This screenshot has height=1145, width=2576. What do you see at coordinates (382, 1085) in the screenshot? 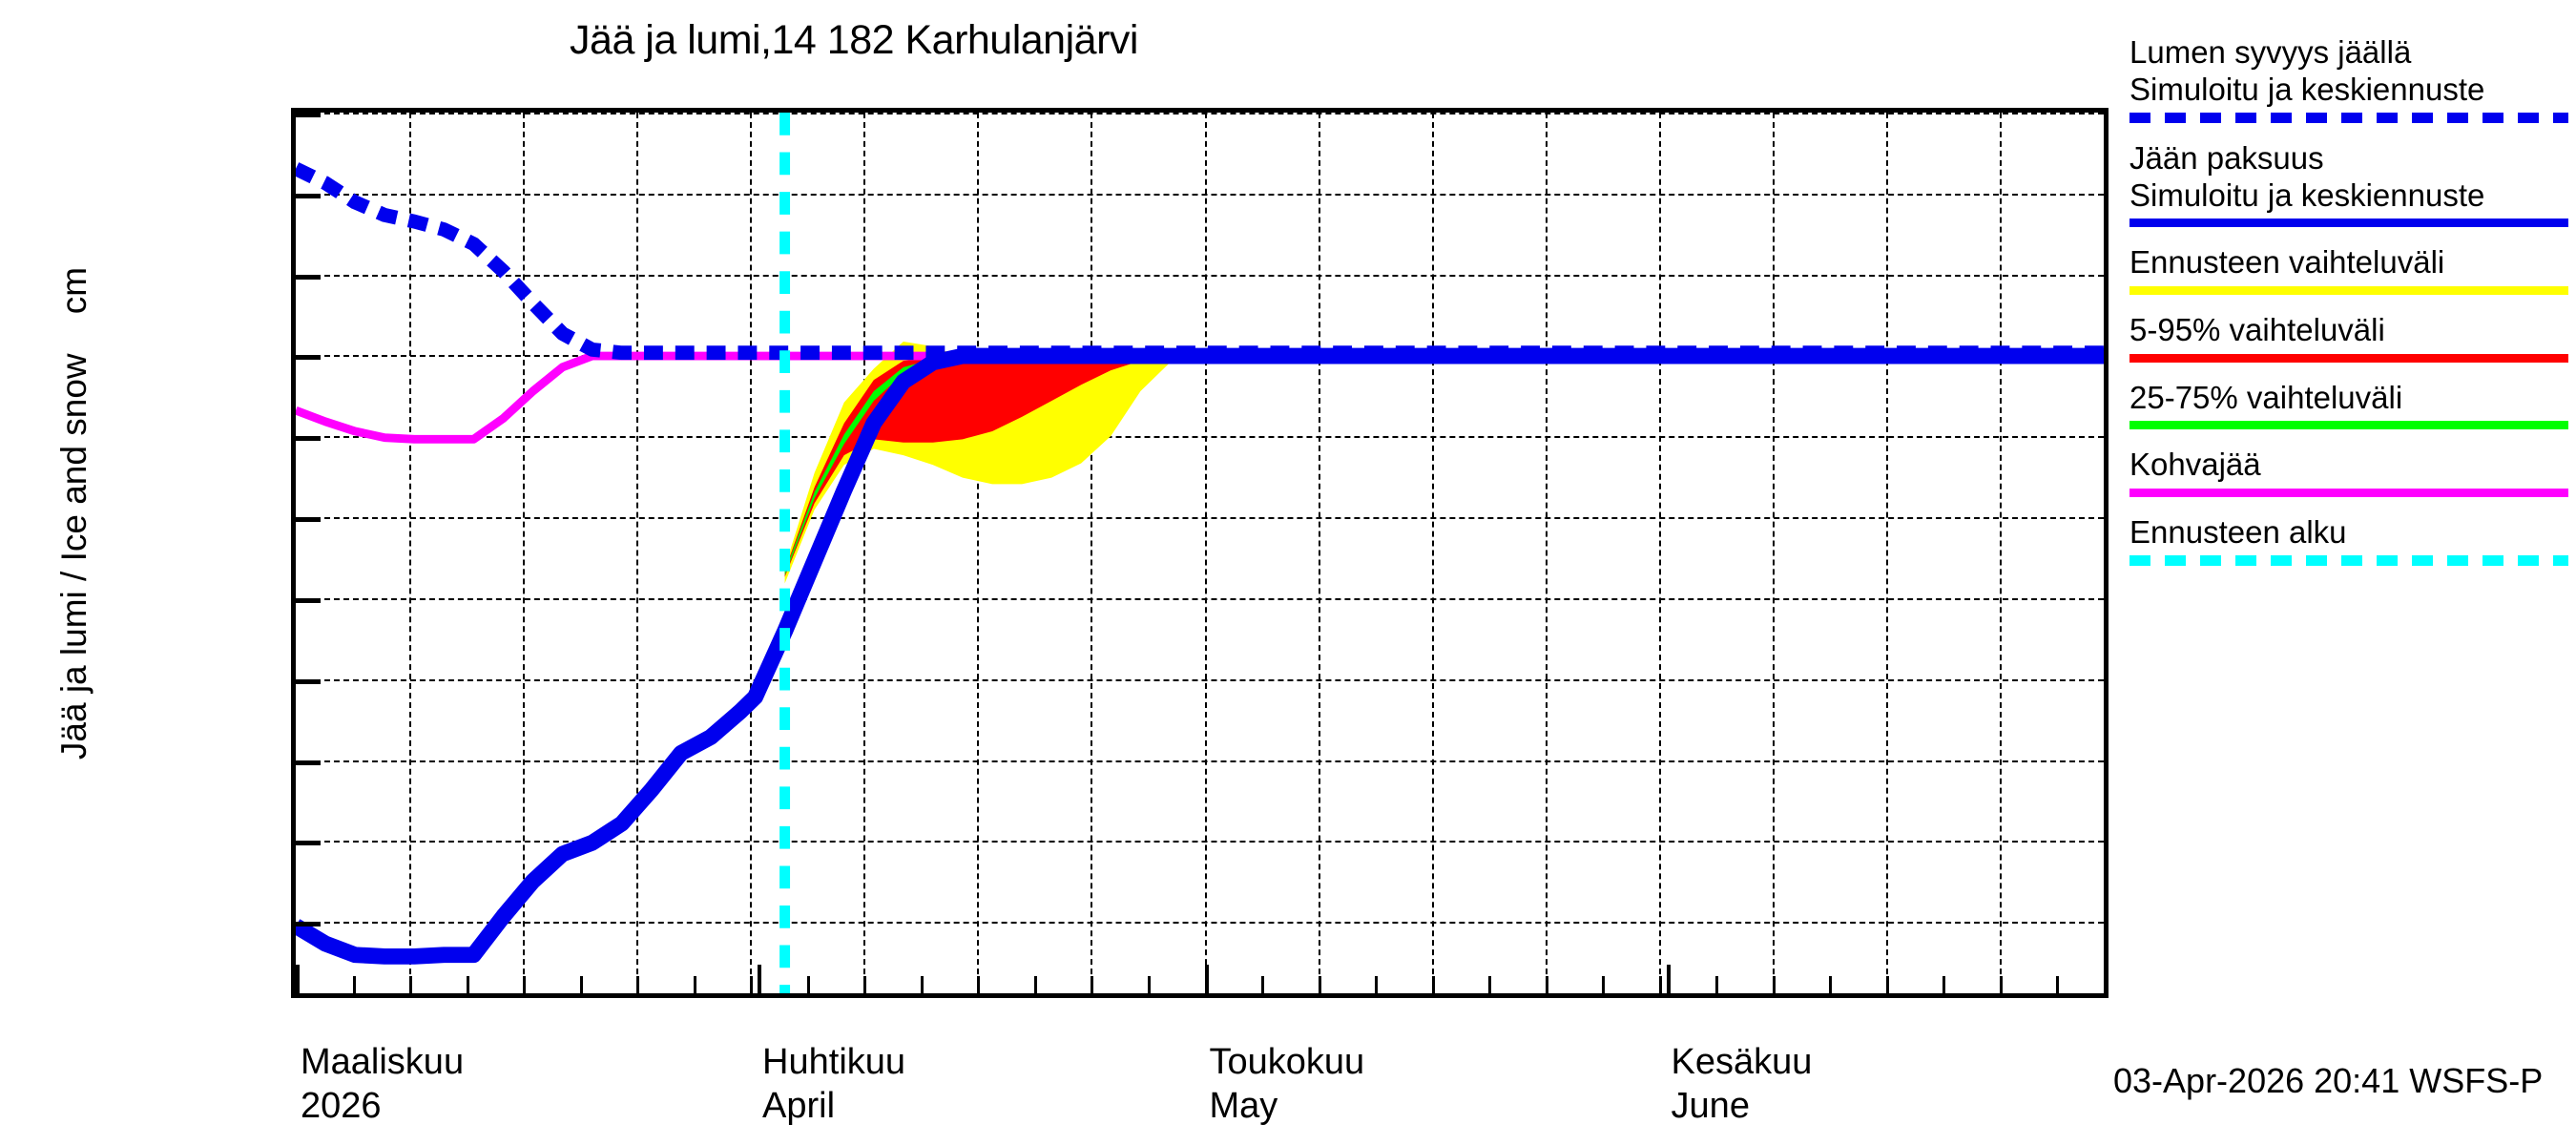
I see `x-axis-label: Maaliskuu 2026` at bounding box center [382, 1085].